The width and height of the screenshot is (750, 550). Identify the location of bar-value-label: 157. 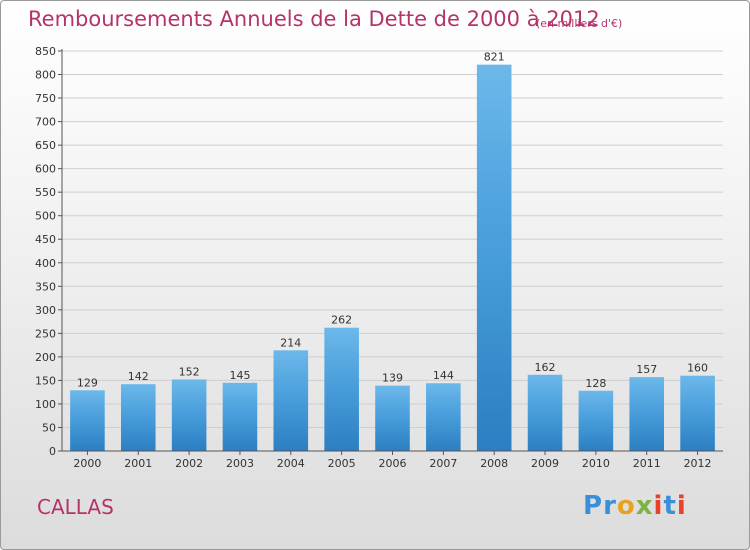
(646, 369).